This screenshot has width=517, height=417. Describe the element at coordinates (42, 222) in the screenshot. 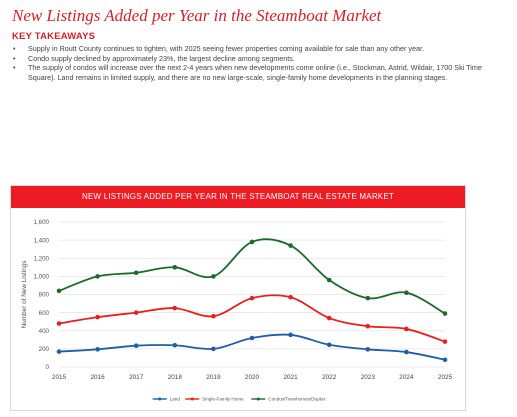

I see `y-tick-label: 1,600` at that location.